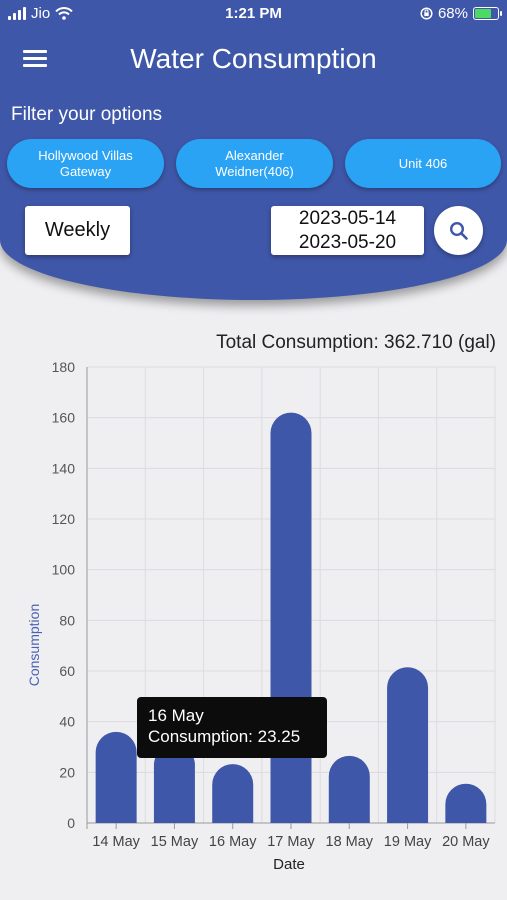  I want to click on x-tick-label: 16 May, so click(233, 842).